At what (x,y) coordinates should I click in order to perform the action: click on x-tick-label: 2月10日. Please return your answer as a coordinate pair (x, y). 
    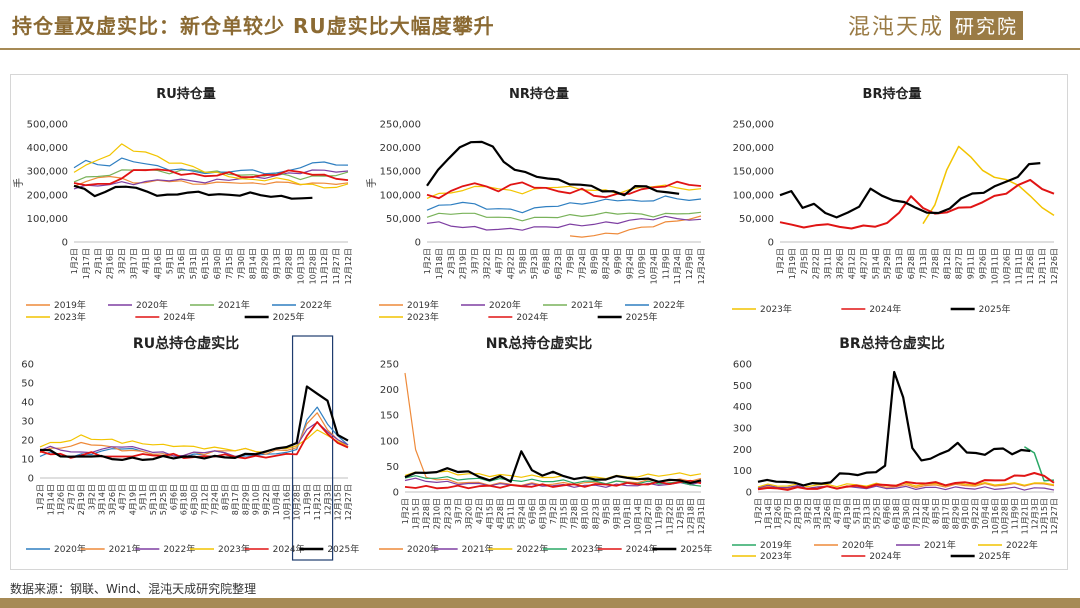
    Looking at the image, I should click on (437, 513).